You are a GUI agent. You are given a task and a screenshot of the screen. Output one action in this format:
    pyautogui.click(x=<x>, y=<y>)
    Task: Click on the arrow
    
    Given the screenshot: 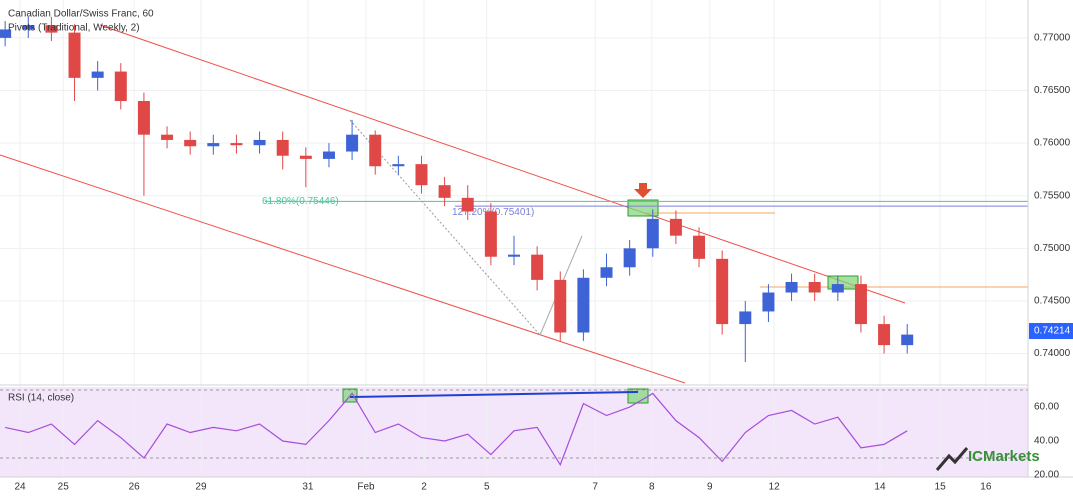 What is the action you would take?
    pyautogui.click(x=643, y=190)
    